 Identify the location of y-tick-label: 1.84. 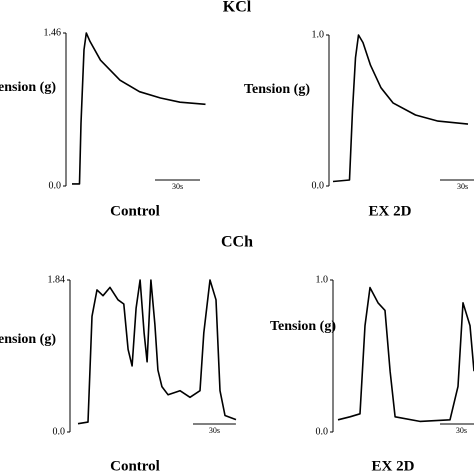
(57, 279).